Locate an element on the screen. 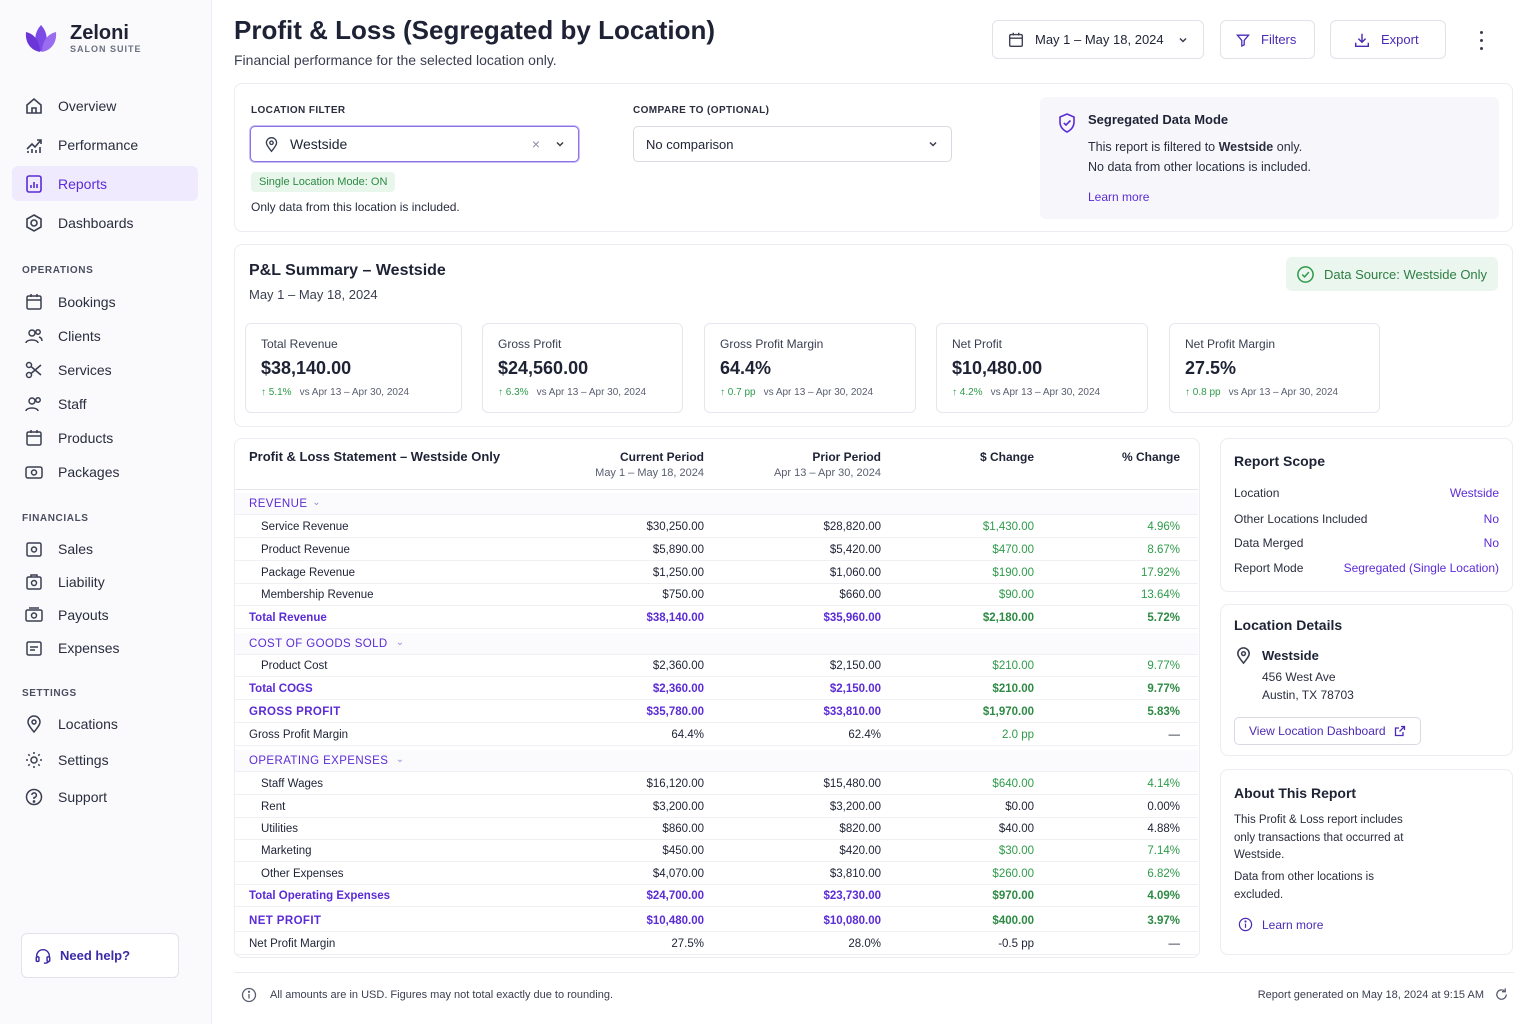 This screenshot has height=1024, width=1536. section-header-row: COST OF GOODS SOLD ⌄ is located at coordinates (716, 644).